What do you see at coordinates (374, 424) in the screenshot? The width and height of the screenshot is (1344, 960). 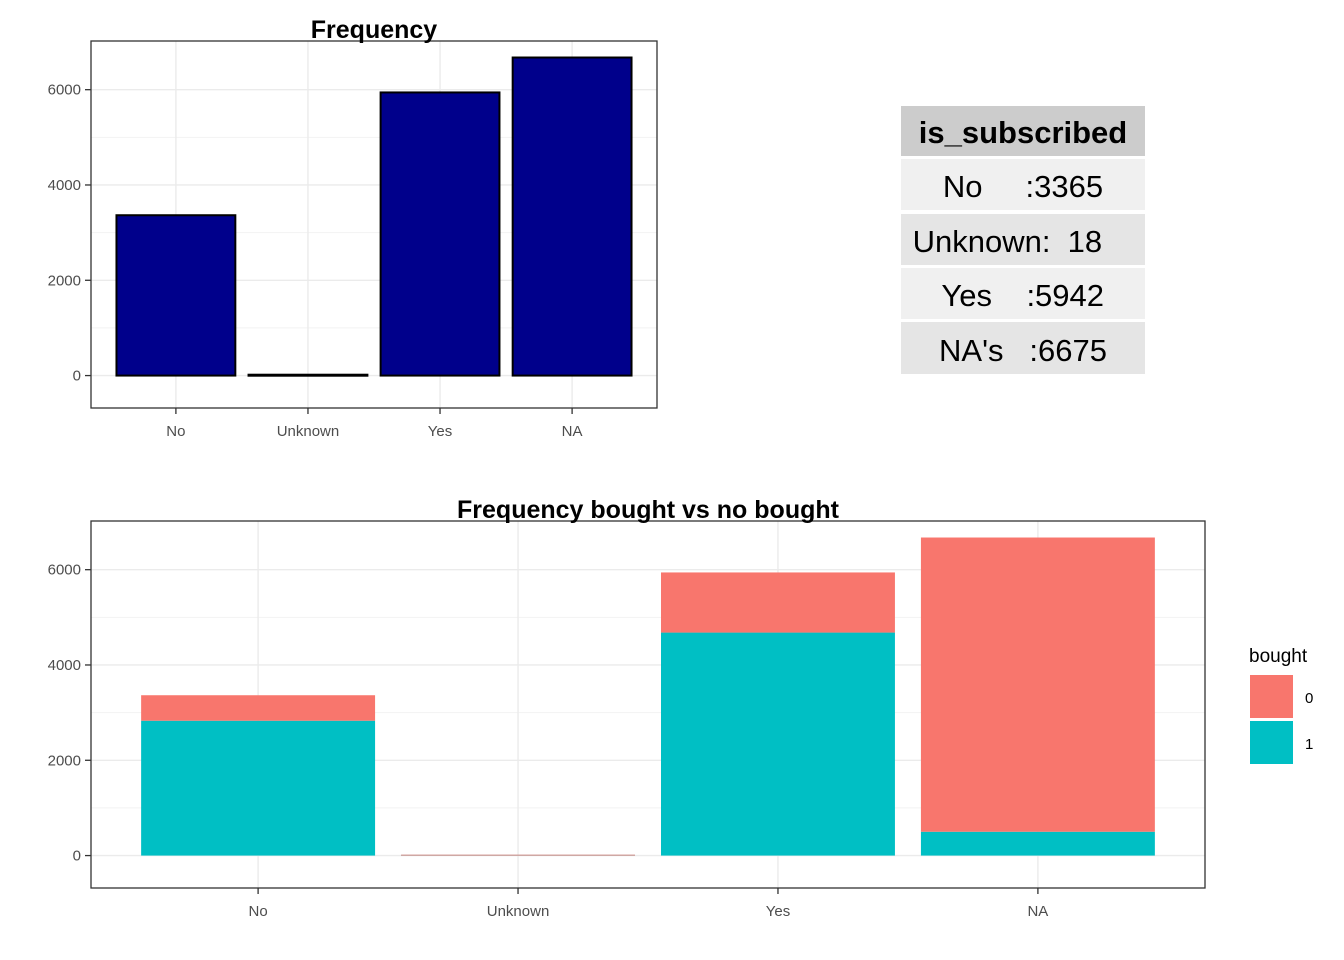 I see `frequency-chart-x-ticks: No Unknown Yes NA` at bounding box center [374, 424].